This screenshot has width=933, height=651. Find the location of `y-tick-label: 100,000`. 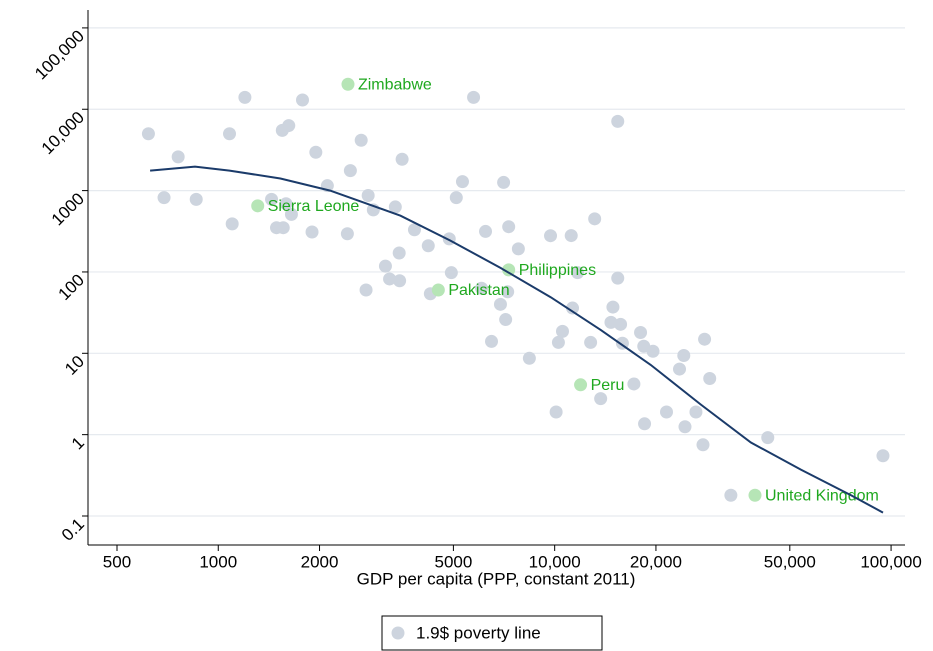

y-tick-label: 100,000 is located at coordinates (59, 54).